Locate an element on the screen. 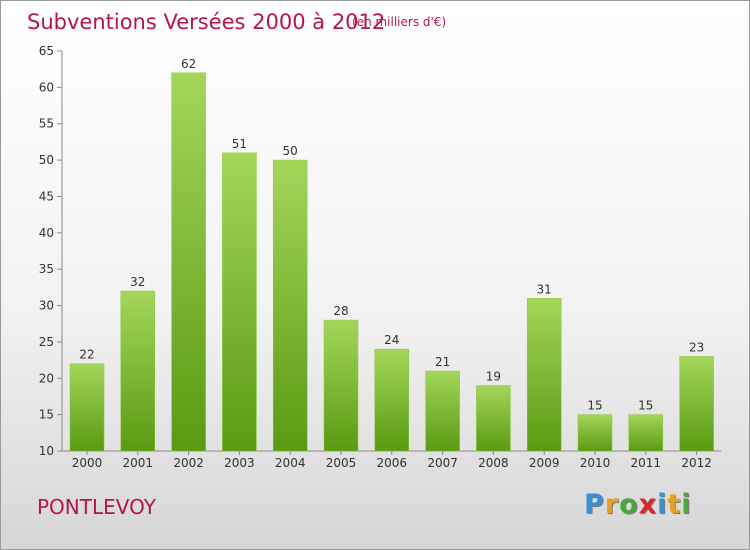 This screenshot has width=750, height=550. x-tick-label-2010: 2010 is located at coordinates (595, 463).